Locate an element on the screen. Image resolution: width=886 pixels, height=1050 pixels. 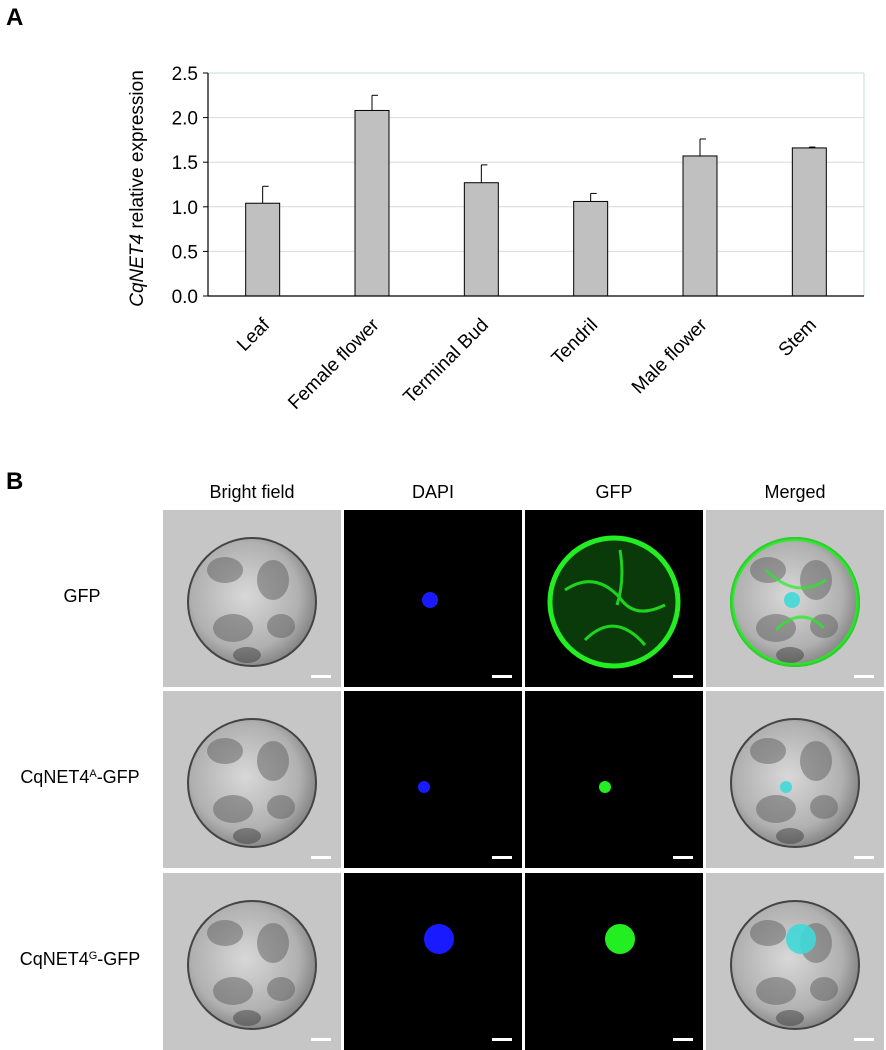
y-axis-label: CqNET4 relative expression is located at coordinates (137, 188).